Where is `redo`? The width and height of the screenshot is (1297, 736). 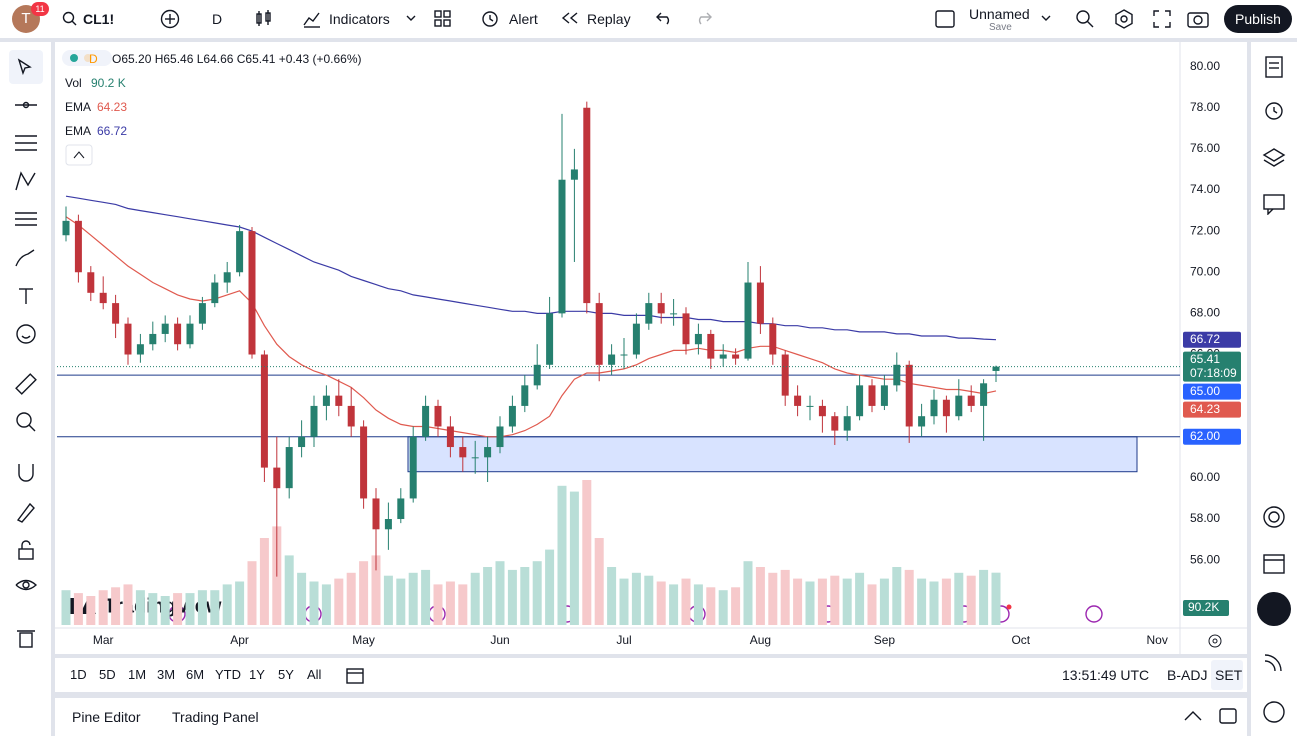 redo is located at coordinates (703, 18).